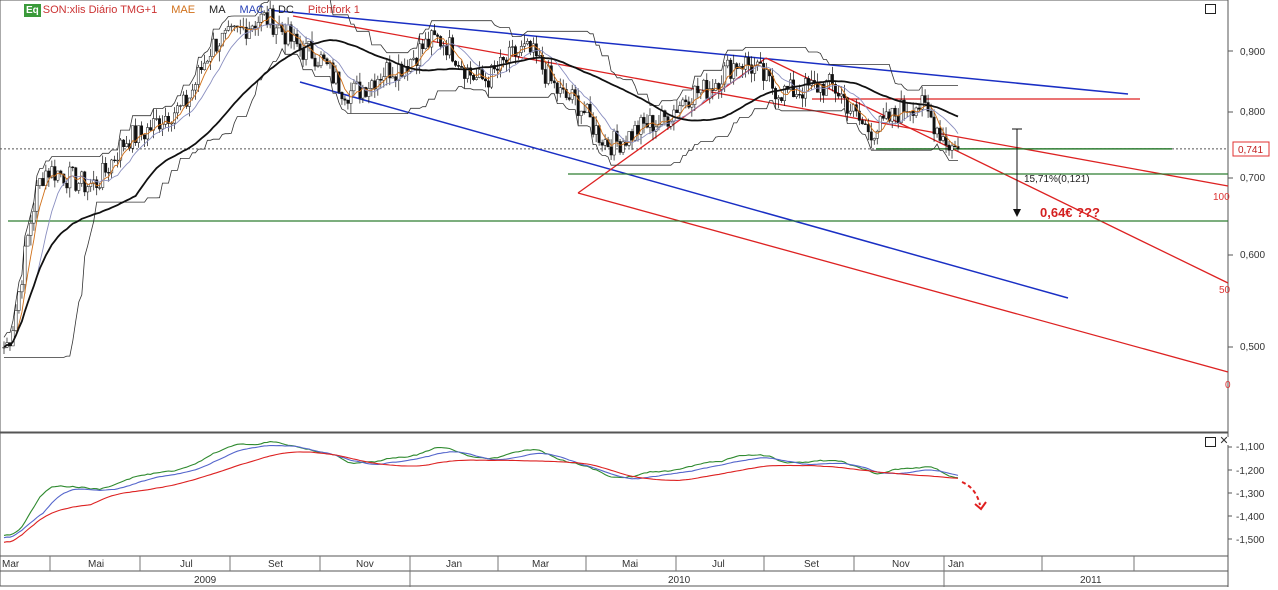 This screenshot has width=1278, height=590. What do you see at coordinates (1251, 149) in the screenshot?
I see `last-price-badge` at bounding box center [1251, 149].